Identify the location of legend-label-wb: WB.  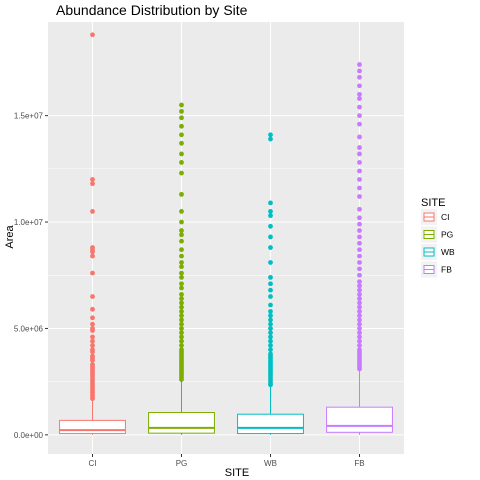
(448, 252).